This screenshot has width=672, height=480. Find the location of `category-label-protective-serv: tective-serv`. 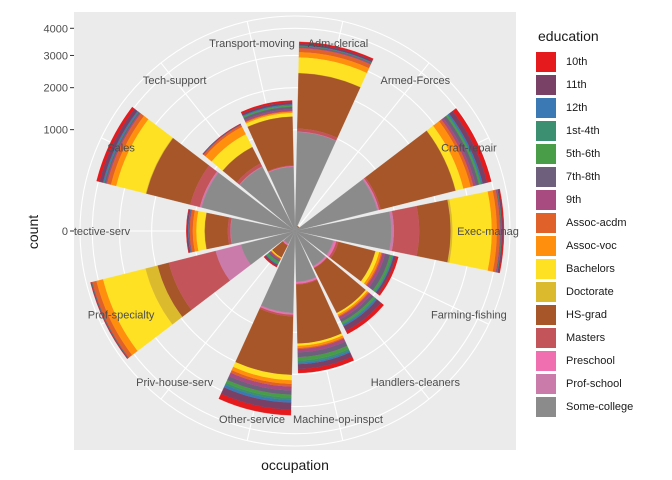

category-label-protective-serv: tective-serv is located at coordinates (102, 232).